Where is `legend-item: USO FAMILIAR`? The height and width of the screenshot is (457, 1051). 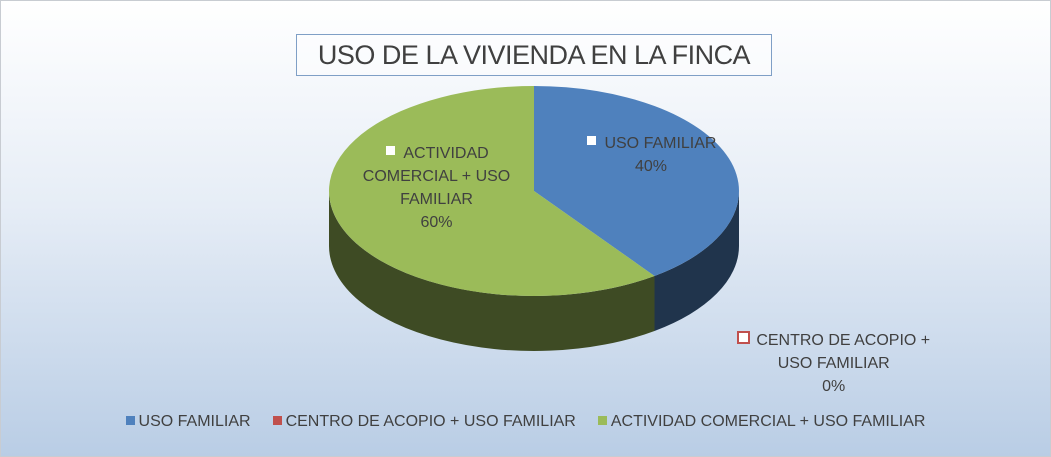
legend-item: USO FAMILIAR is located at coordinates (188, 422).